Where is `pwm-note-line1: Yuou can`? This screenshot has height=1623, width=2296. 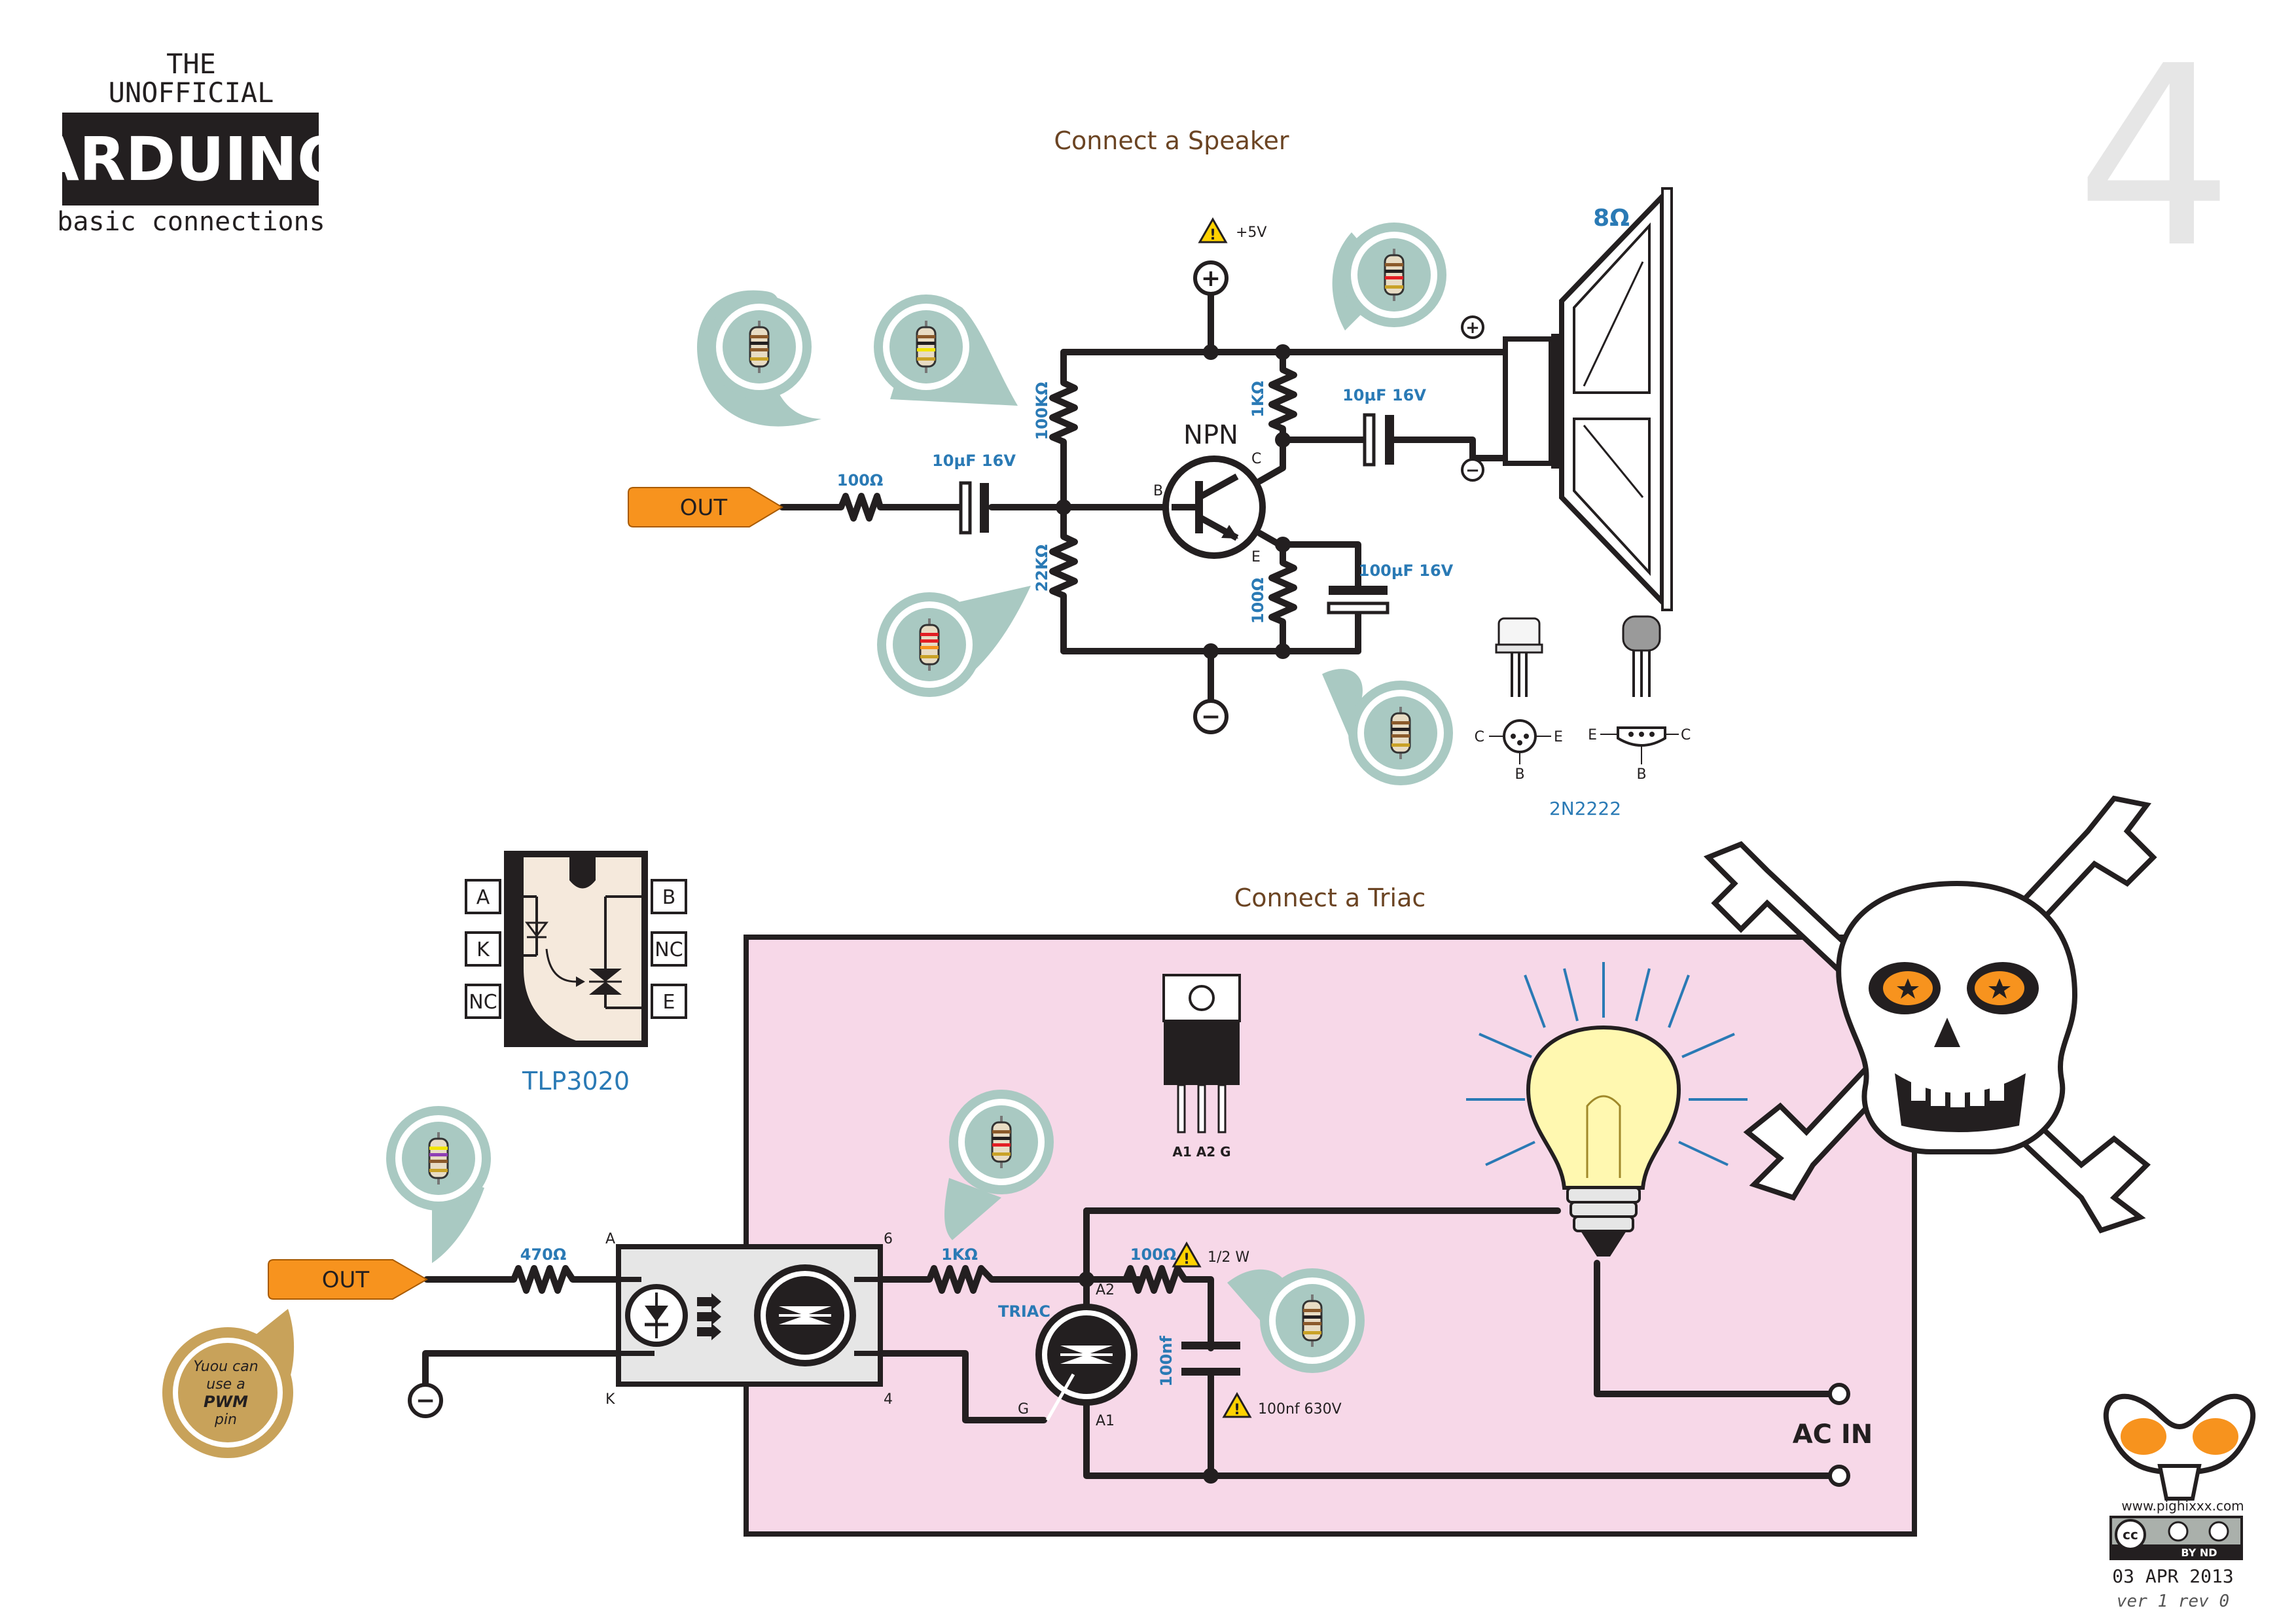 pwm-note-line1: Yuou can is located at coordinates (225, 1367).